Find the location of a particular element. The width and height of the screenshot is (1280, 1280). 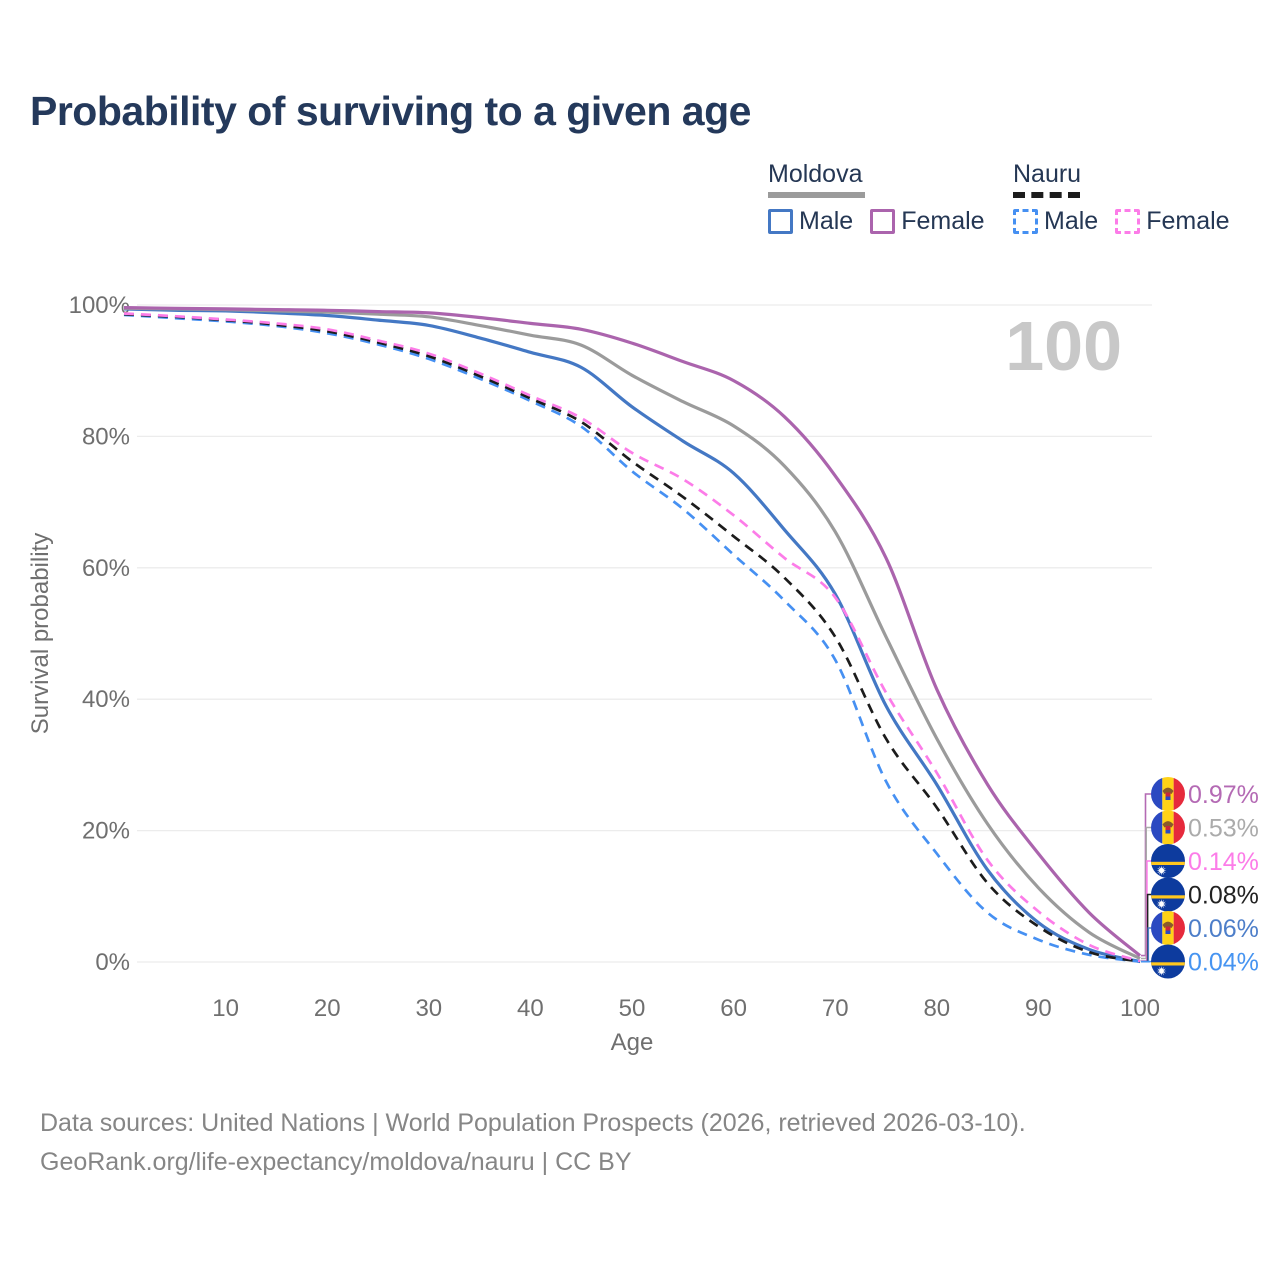

legend-group-moldova: Moldova Male Female is located at coordinates (876, 198).